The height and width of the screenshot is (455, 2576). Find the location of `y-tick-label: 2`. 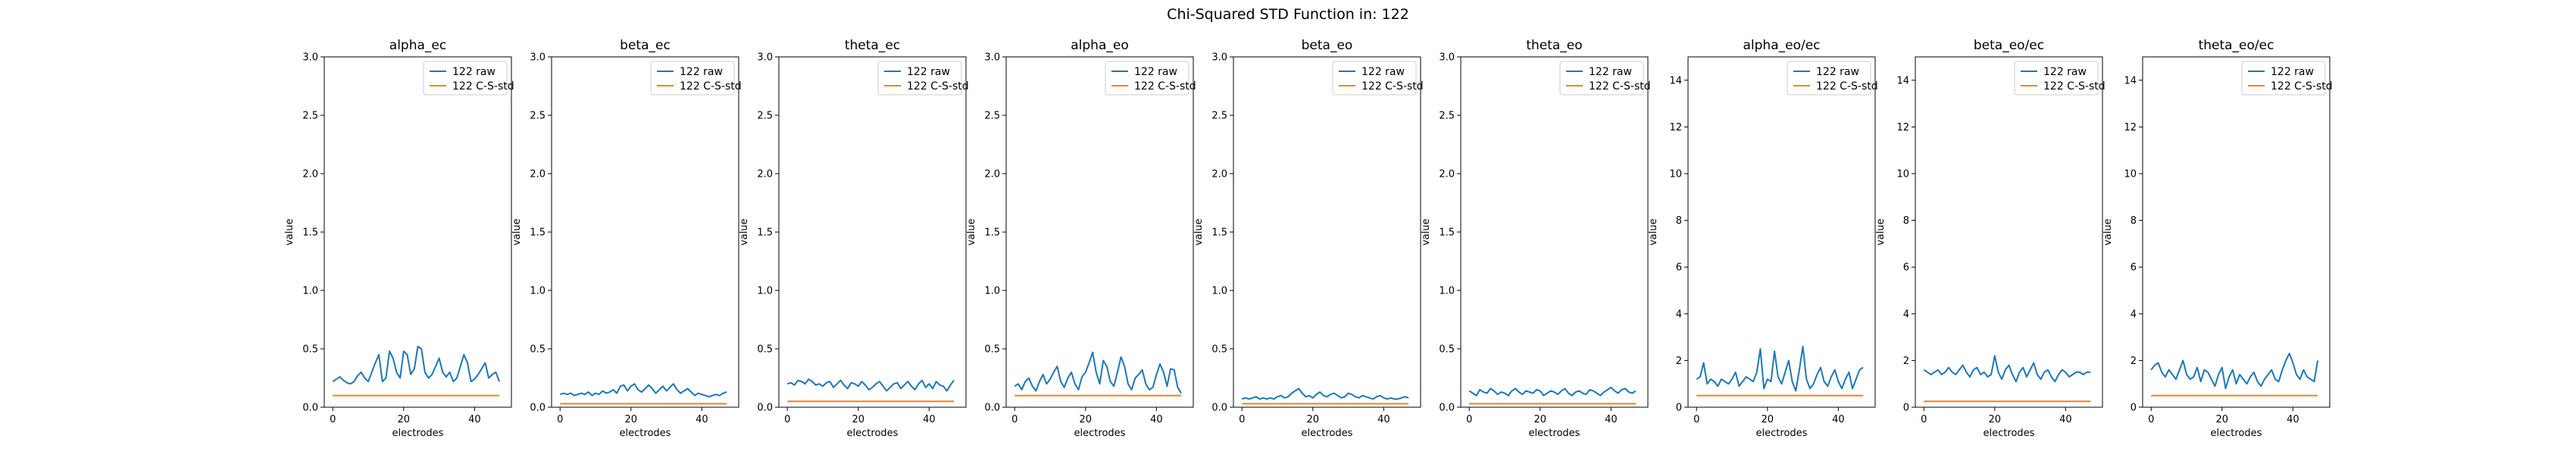

y-tick-label: 2 is located at coordinates (2134, 361).